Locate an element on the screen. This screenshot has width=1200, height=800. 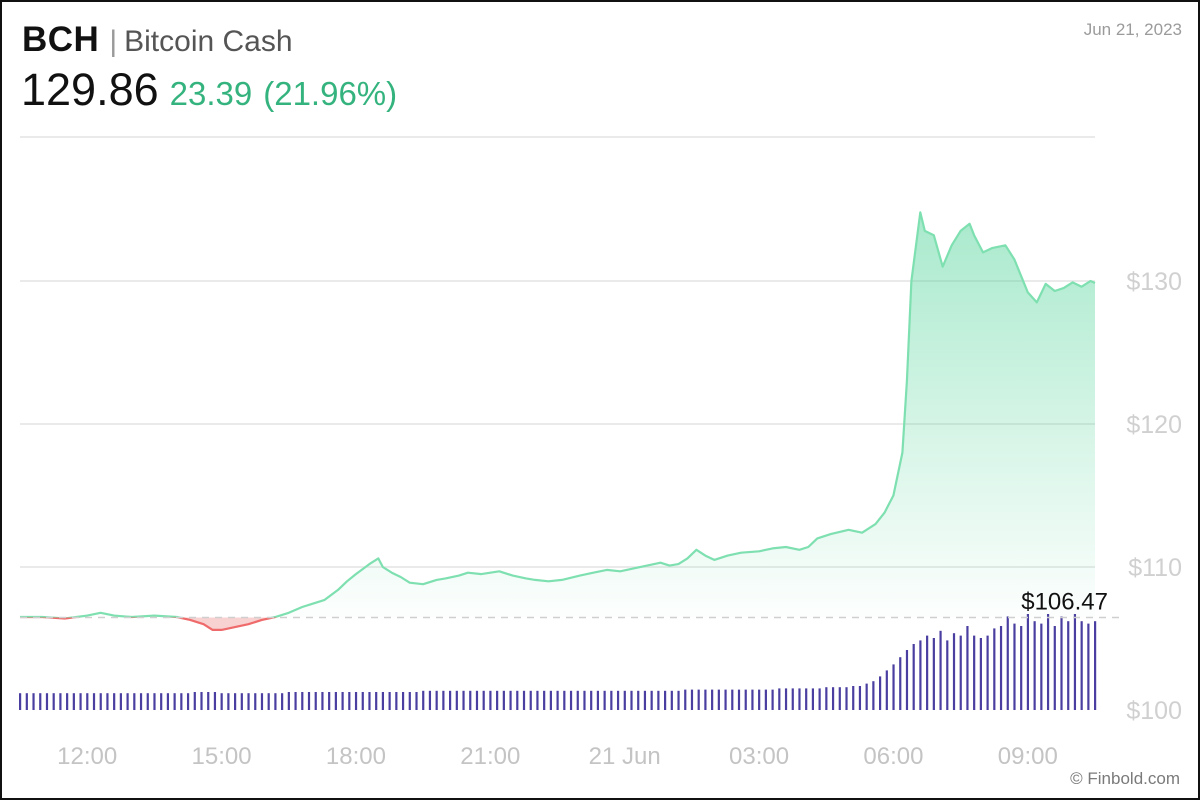
x-tick-label: 18:00 is located at coordinates (356, 756).